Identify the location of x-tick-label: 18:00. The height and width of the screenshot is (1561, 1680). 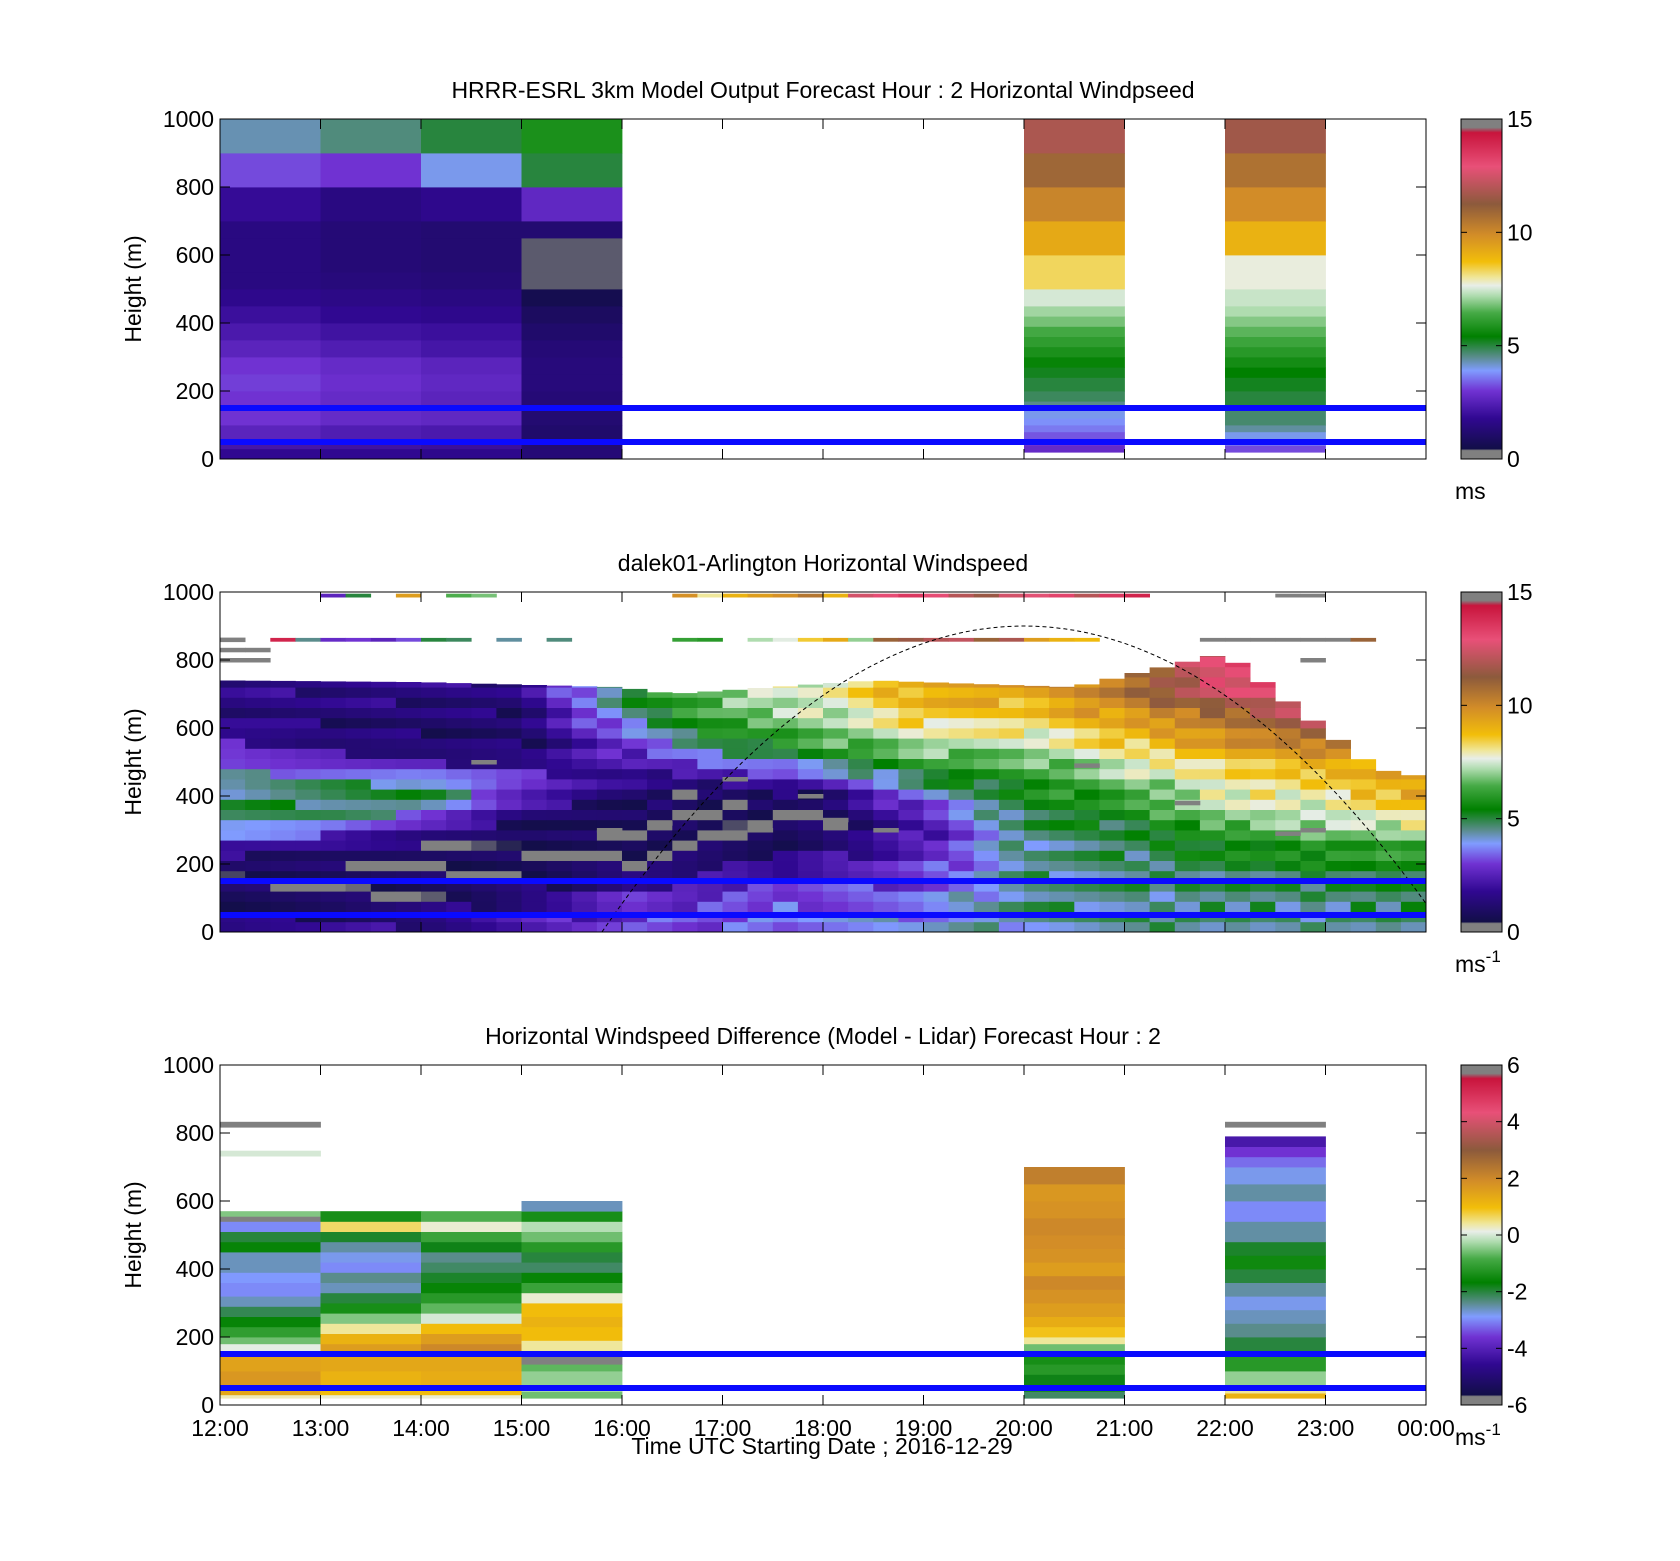
(823, 1428).